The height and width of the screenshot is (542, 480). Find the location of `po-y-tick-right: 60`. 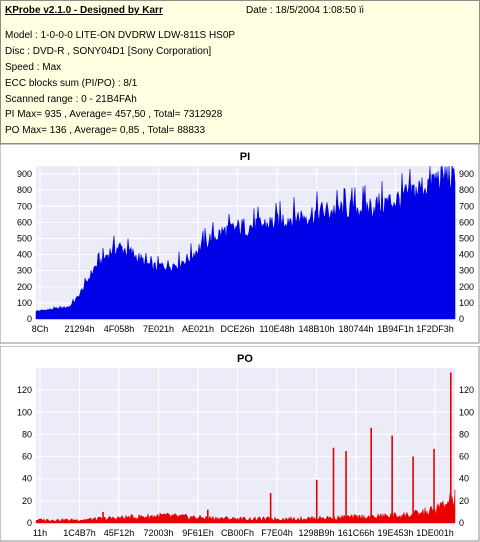

po-y-tick-right: 60 is located at coordinates (464, 457).